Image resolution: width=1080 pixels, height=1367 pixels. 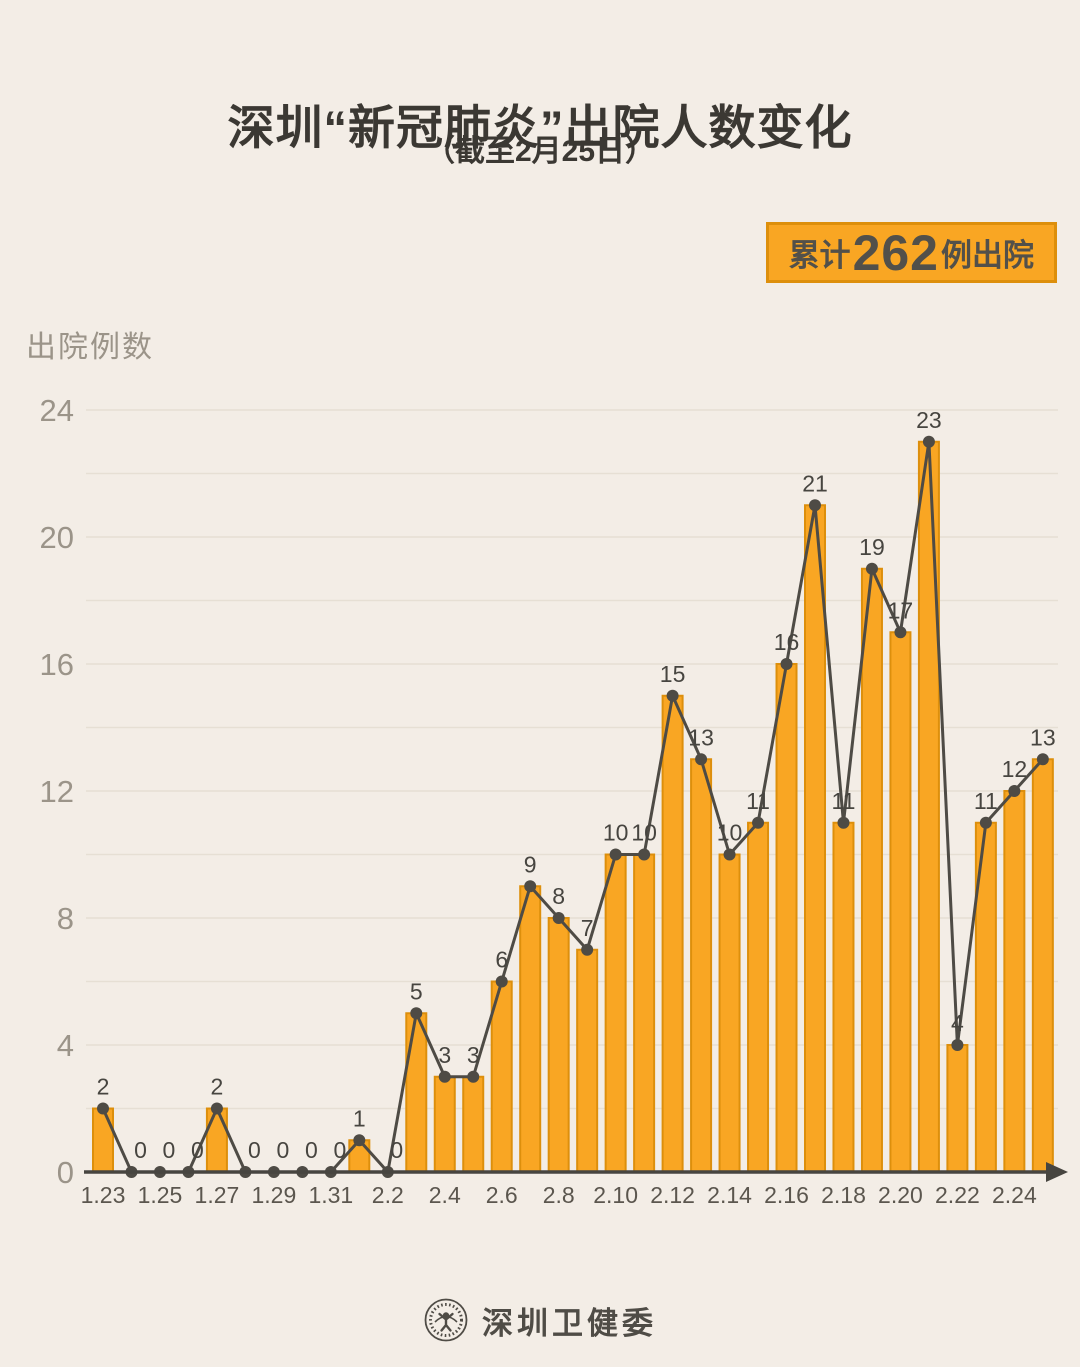 What do you see at coordinates (502, 1195) in the screenshot?
I see `x-tick-label: 2.6` at bounding box center [502, 1195].